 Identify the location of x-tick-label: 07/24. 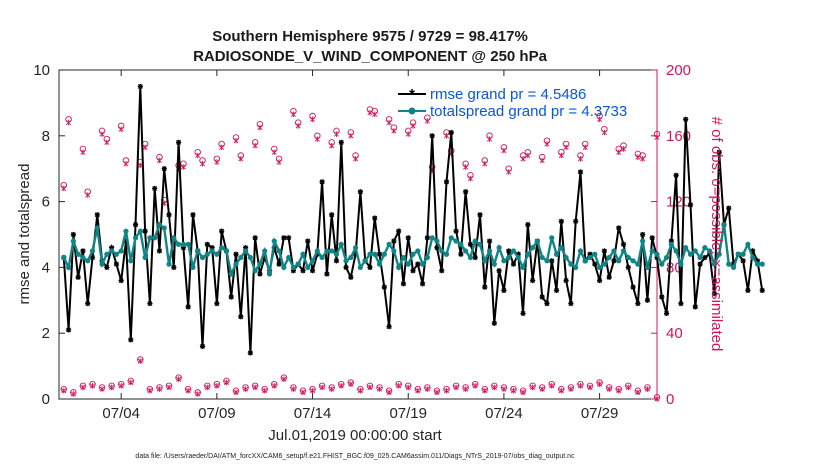
(504, 413).